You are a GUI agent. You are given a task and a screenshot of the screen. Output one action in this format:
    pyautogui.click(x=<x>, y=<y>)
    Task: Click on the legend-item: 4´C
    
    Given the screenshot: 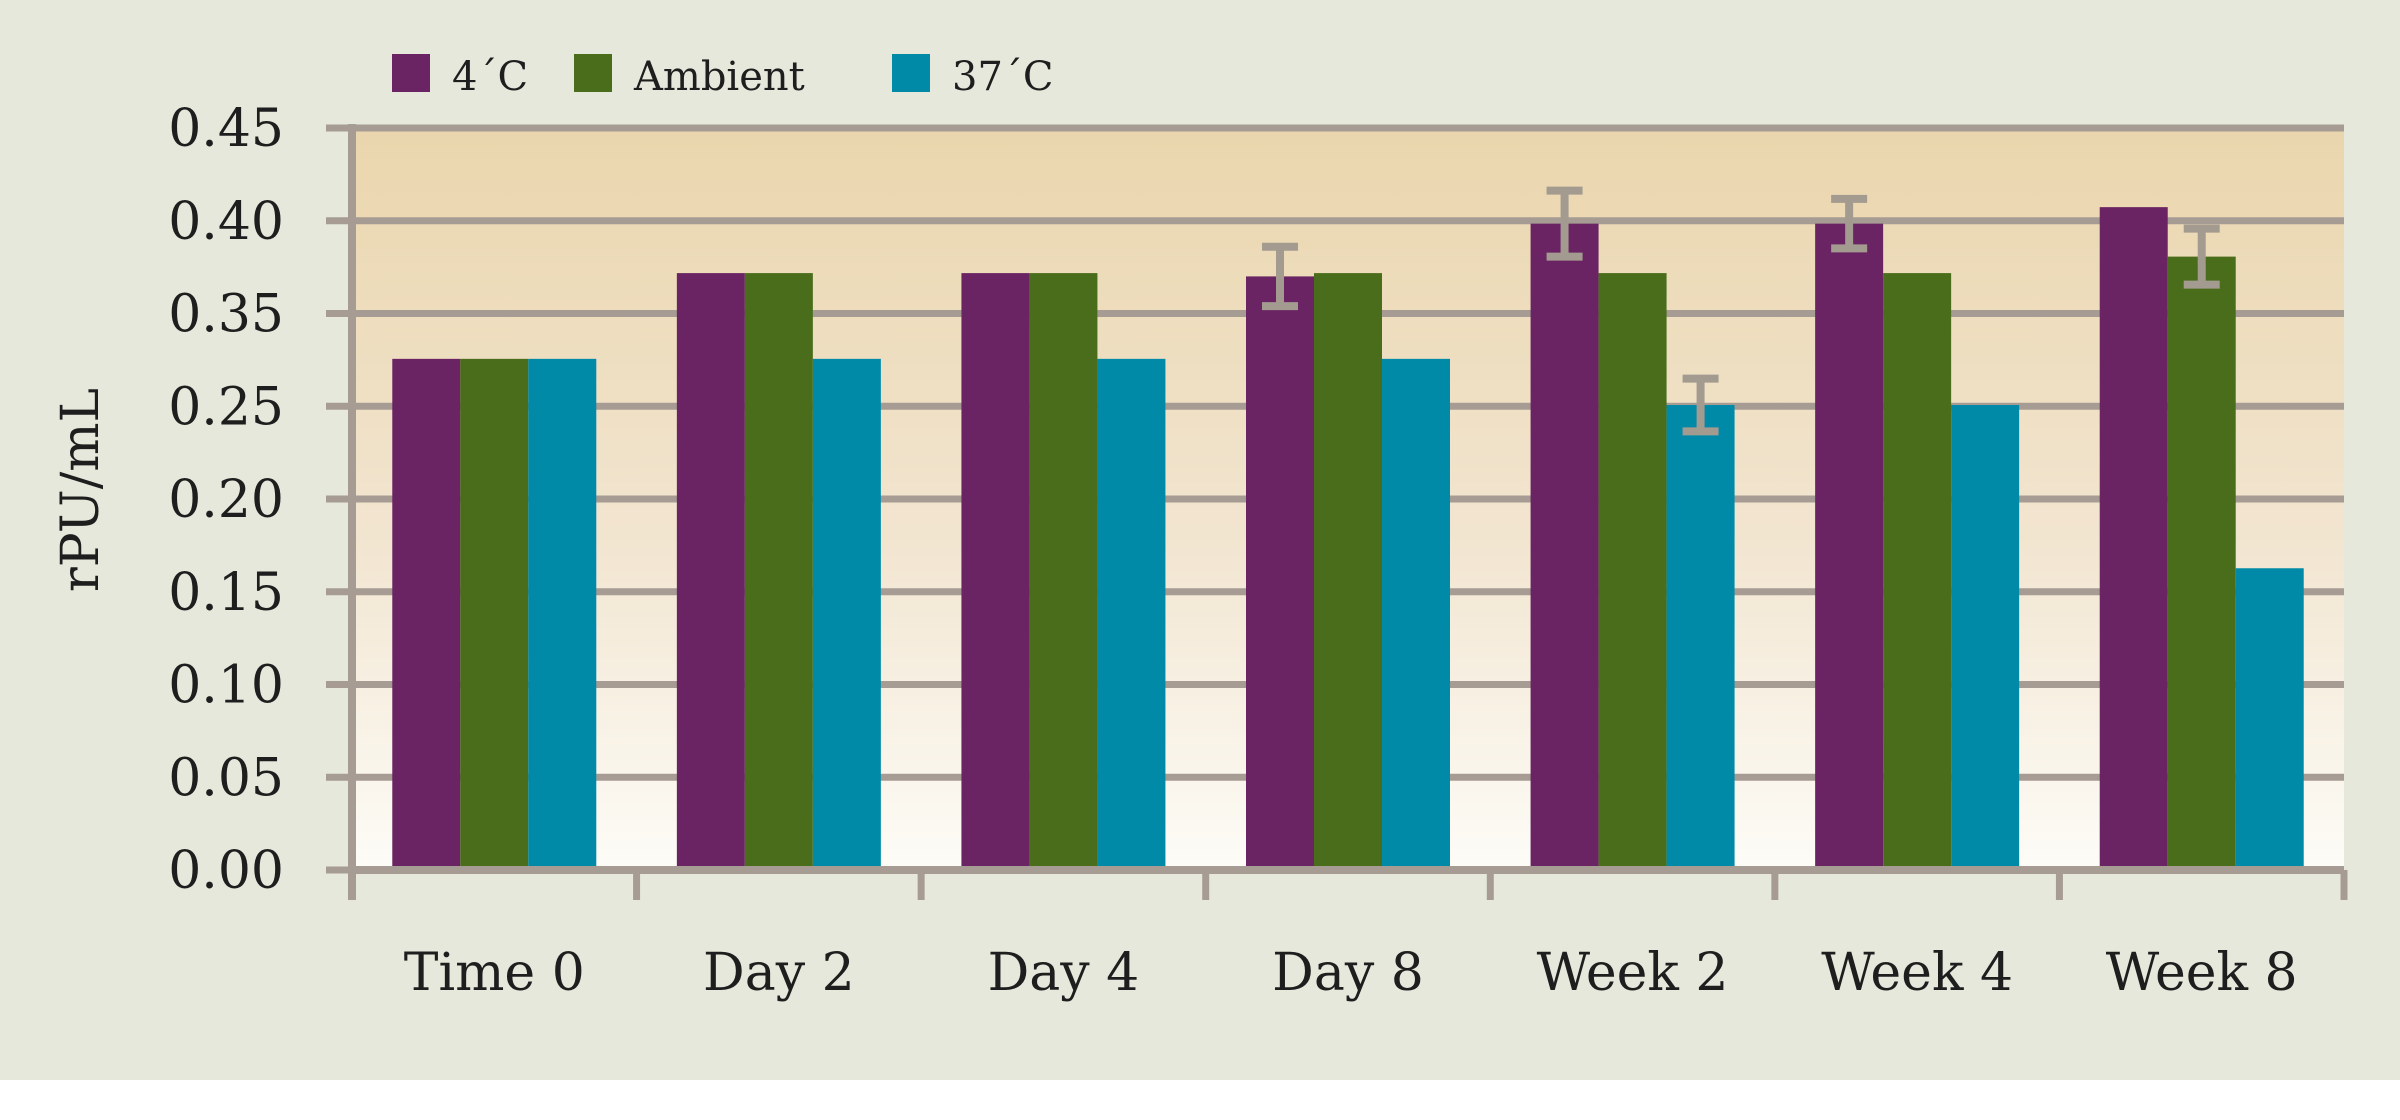 What is the action you would take?
    pyautogui.click(x=460, y=77)
    